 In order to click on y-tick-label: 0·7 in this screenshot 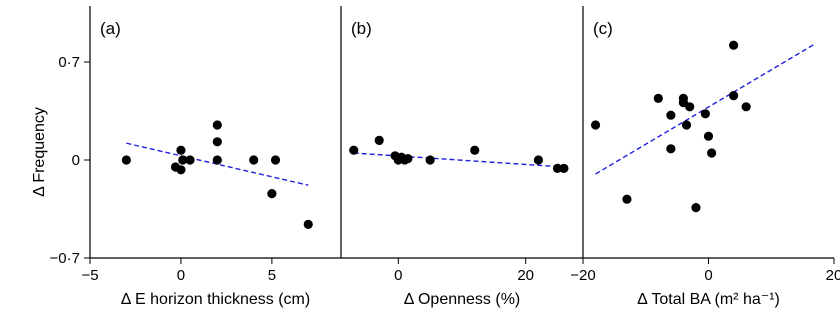, I will do `click(69, 62)`.